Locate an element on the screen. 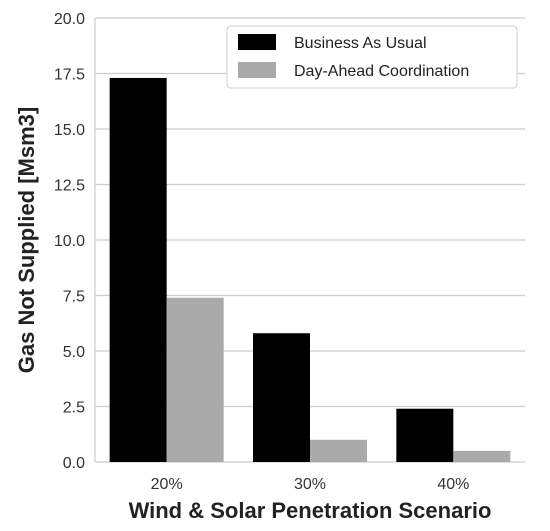 The image size is (550, 531). y-tick-label: 10.0 is located at coordinates (69, 241).